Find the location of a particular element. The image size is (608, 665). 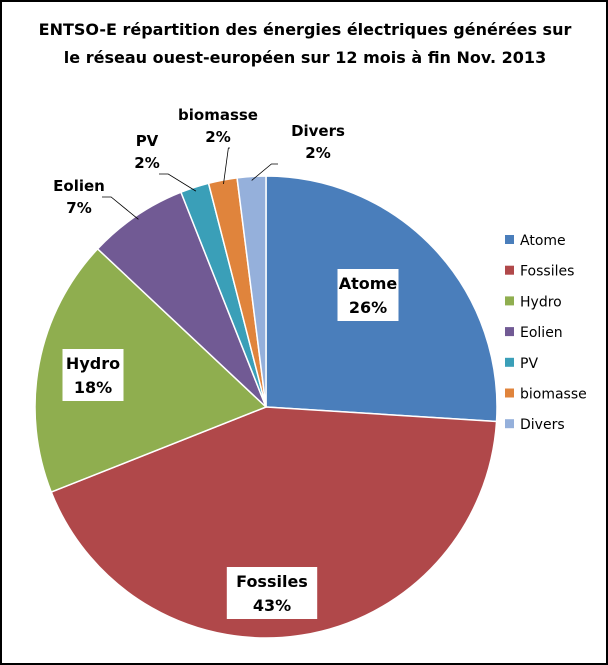

slice-label-box-hydro is located at coordinates (93, 375).